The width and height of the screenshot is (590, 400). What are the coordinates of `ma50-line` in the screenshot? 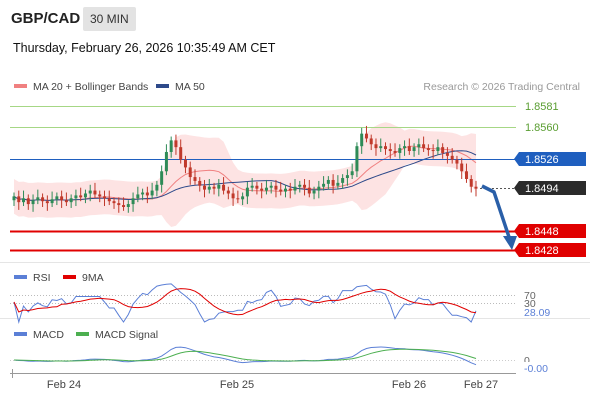 It's located at (245, 175).